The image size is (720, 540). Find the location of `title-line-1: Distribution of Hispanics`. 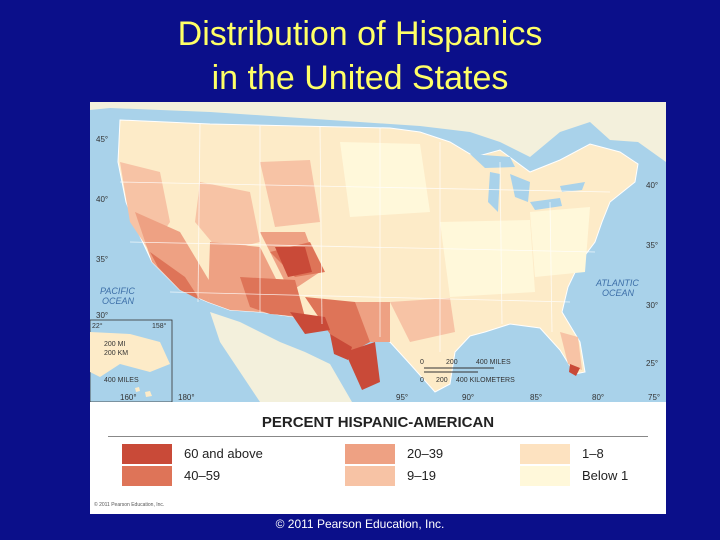

title-line-1: Distribution of Hispanics is located at coordinates (360, 34).